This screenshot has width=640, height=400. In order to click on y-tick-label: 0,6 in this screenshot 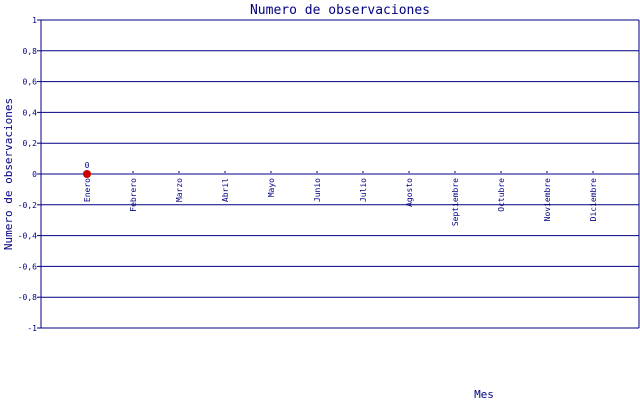, I will do `click(30, 82)`.